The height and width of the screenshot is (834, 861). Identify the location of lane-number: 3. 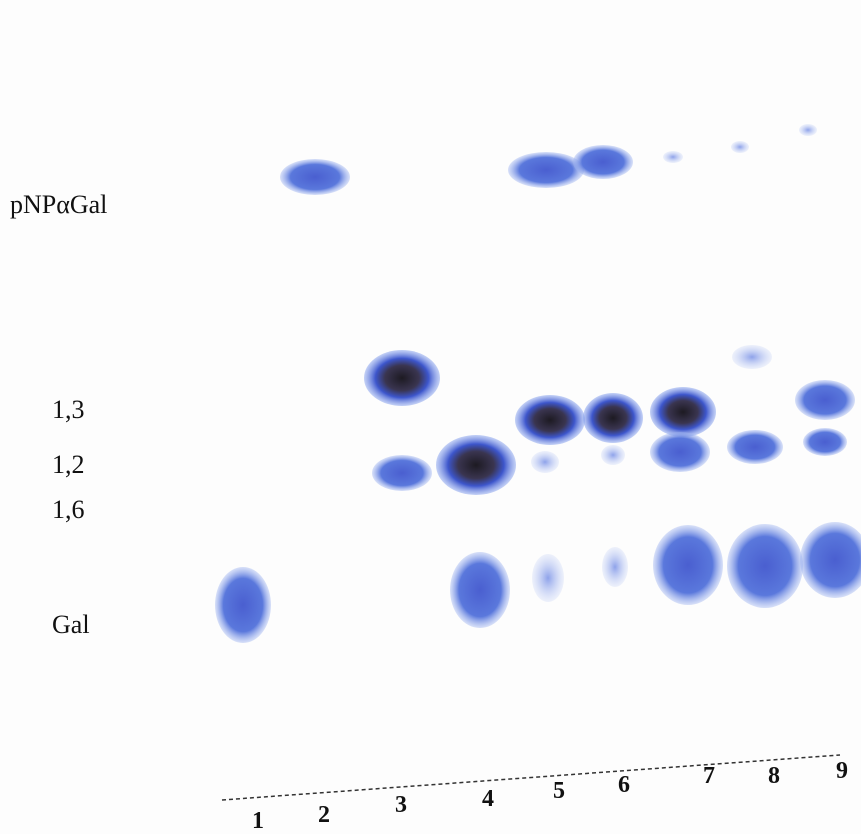
(401, 805).